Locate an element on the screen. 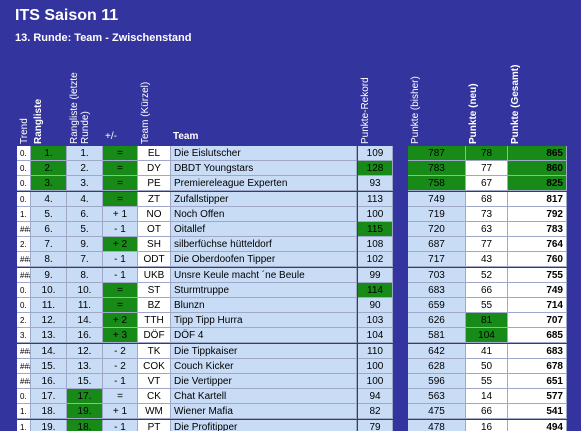  table-cell: 678 is located at coordinates (537, 366).